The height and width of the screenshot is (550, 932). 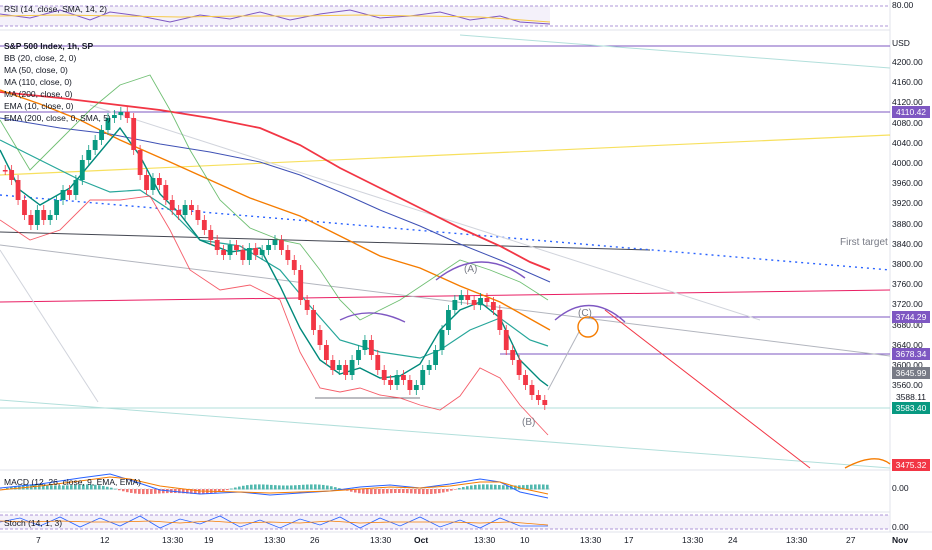 I want to click on legend-ema200: EMA (200, close, 0, SMA, 5), so click(x=57, y=118).